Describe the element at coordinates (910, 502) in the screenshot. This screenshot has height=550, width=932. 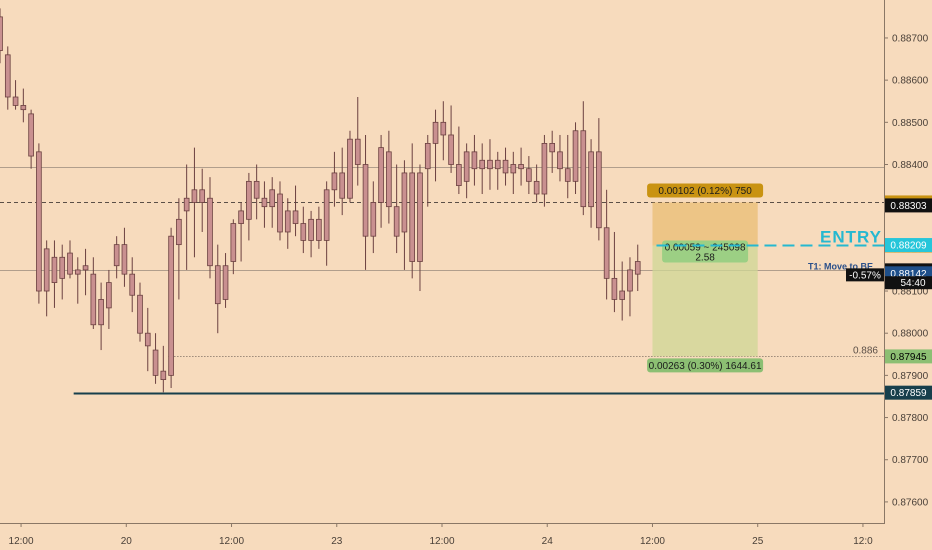
I see `y-tick-label: 0.87600` at that location.